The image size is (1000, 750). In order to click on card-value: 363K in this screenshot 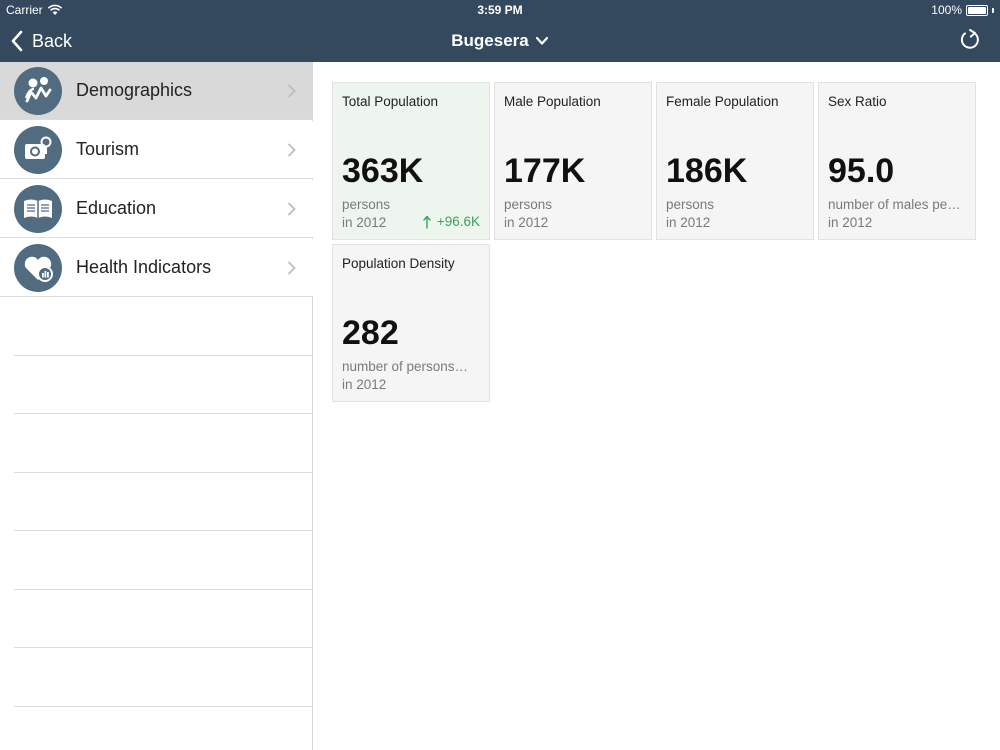, I will do `click(383, 171)`.